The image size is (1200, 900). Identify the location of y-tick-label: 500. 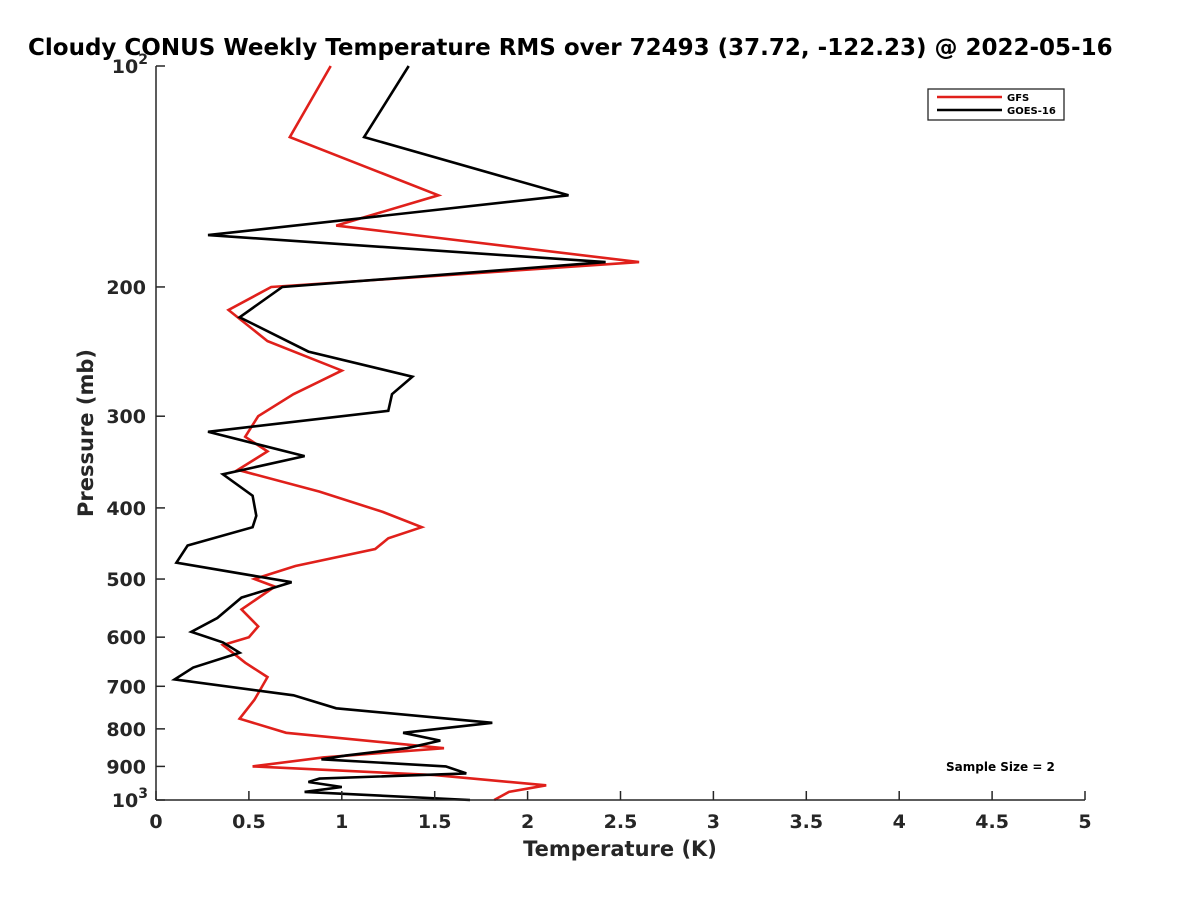
(126, 580).